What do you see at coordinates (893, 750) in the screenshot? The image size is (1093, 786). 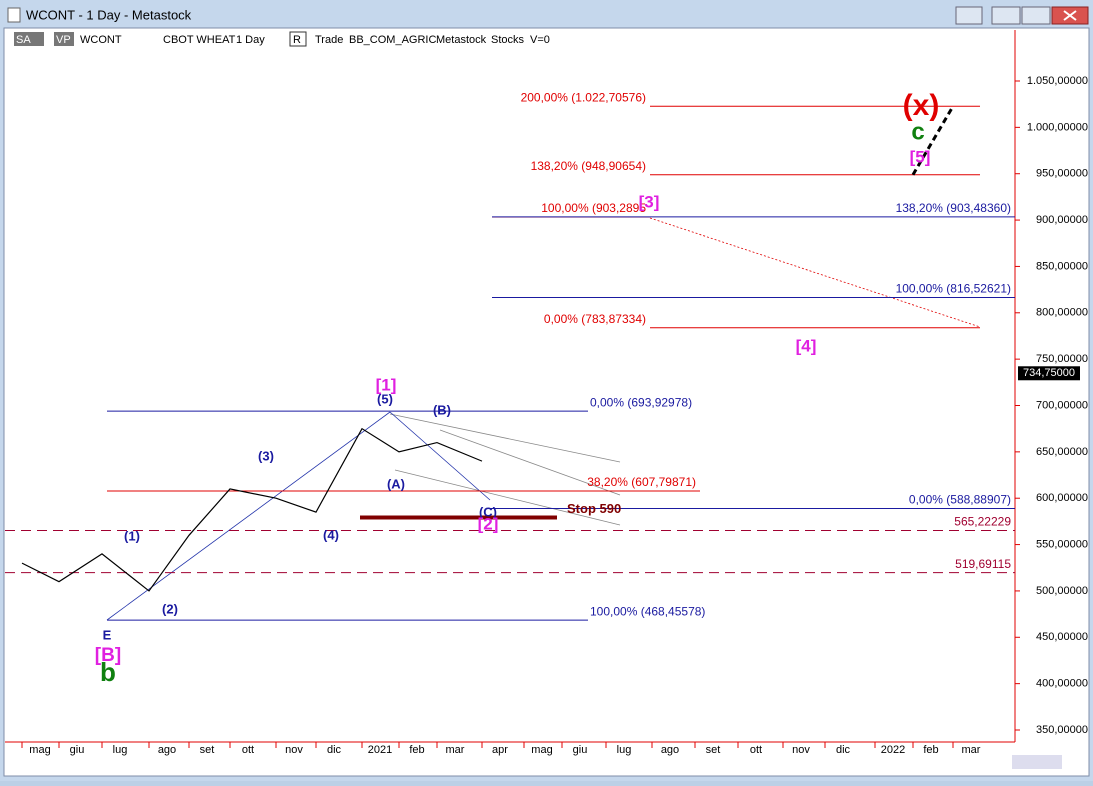 I see `x-tick-label: 2022` at bounding box center [893, 750].